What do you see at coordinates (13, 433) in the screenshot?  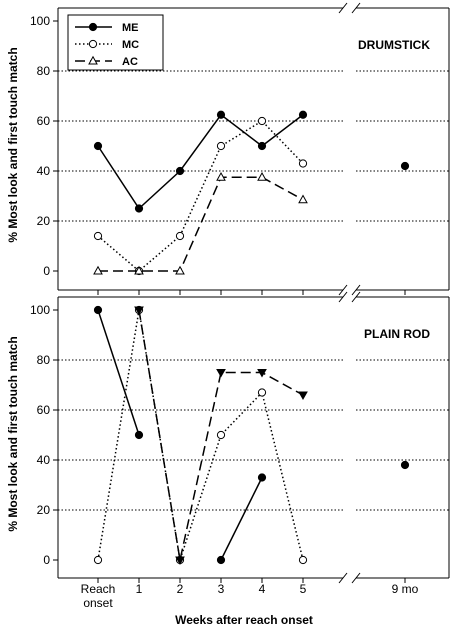 I see `y-axis-title-bottom: % Most look and first touch match` at bounding box center [13, 433].